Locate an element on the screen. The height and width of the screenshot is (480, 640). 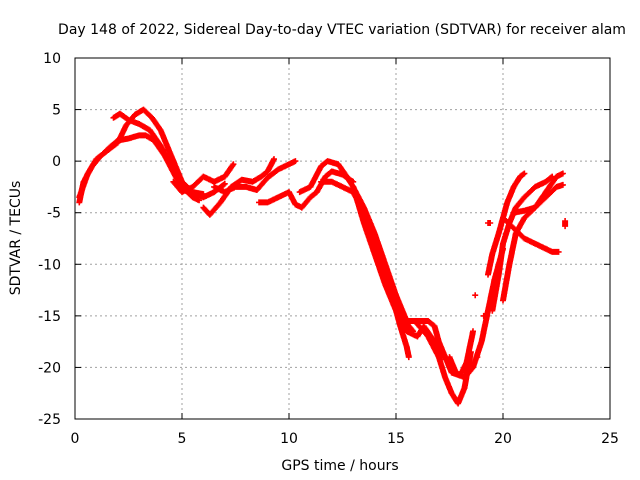
y-tick-label: 5 is located at coordinates (56, 111).